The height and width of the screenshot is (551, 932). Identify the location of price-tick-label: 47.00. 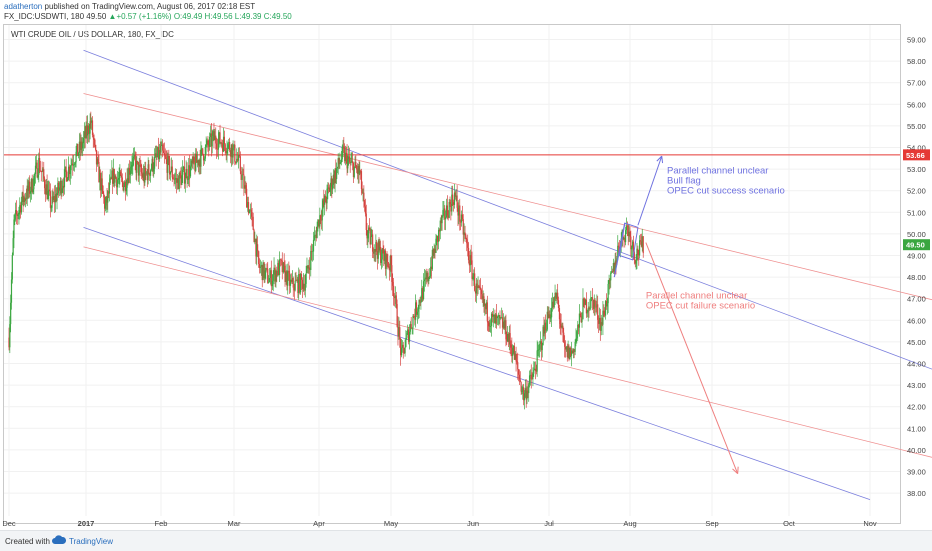
(916, 299).